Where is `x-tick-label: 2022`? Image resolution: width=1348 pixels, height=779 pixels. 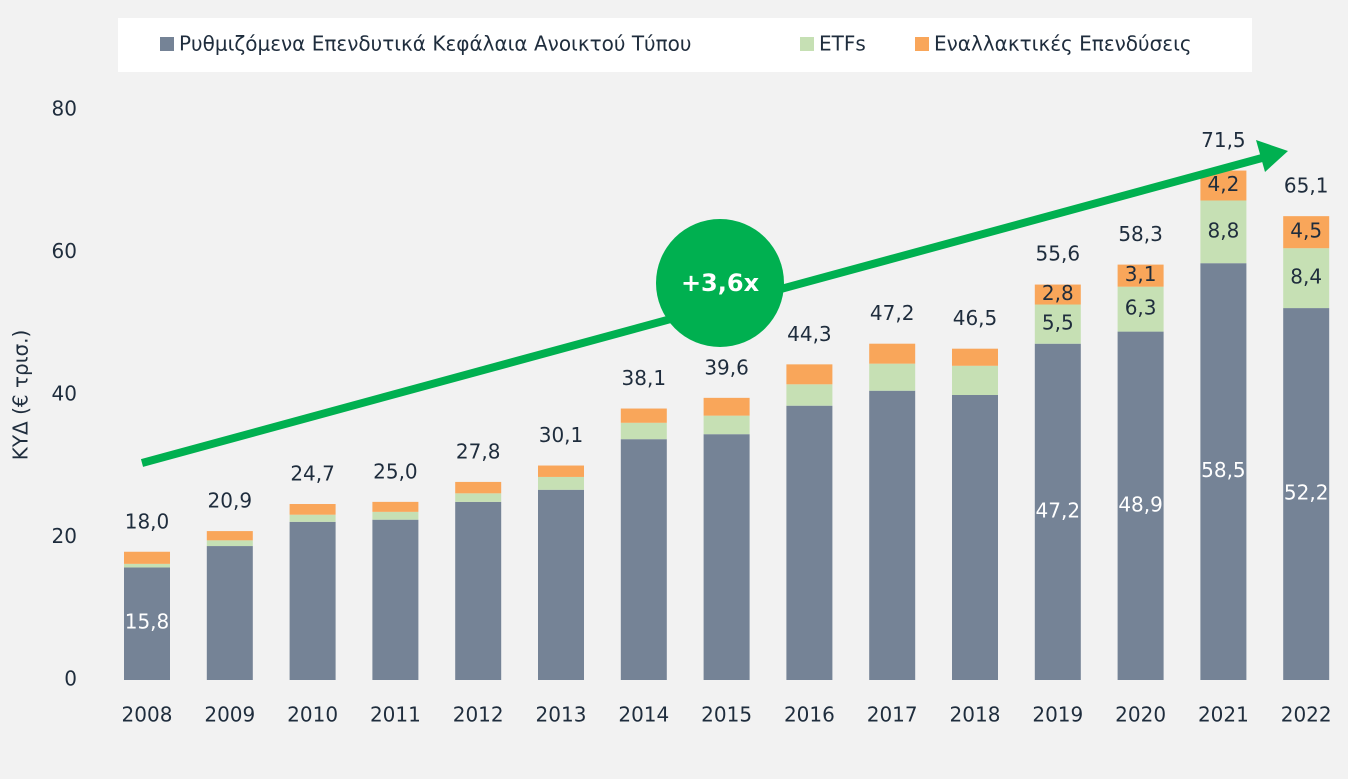
x-tick-label: 2022 is located at coordinates (1306, 715).